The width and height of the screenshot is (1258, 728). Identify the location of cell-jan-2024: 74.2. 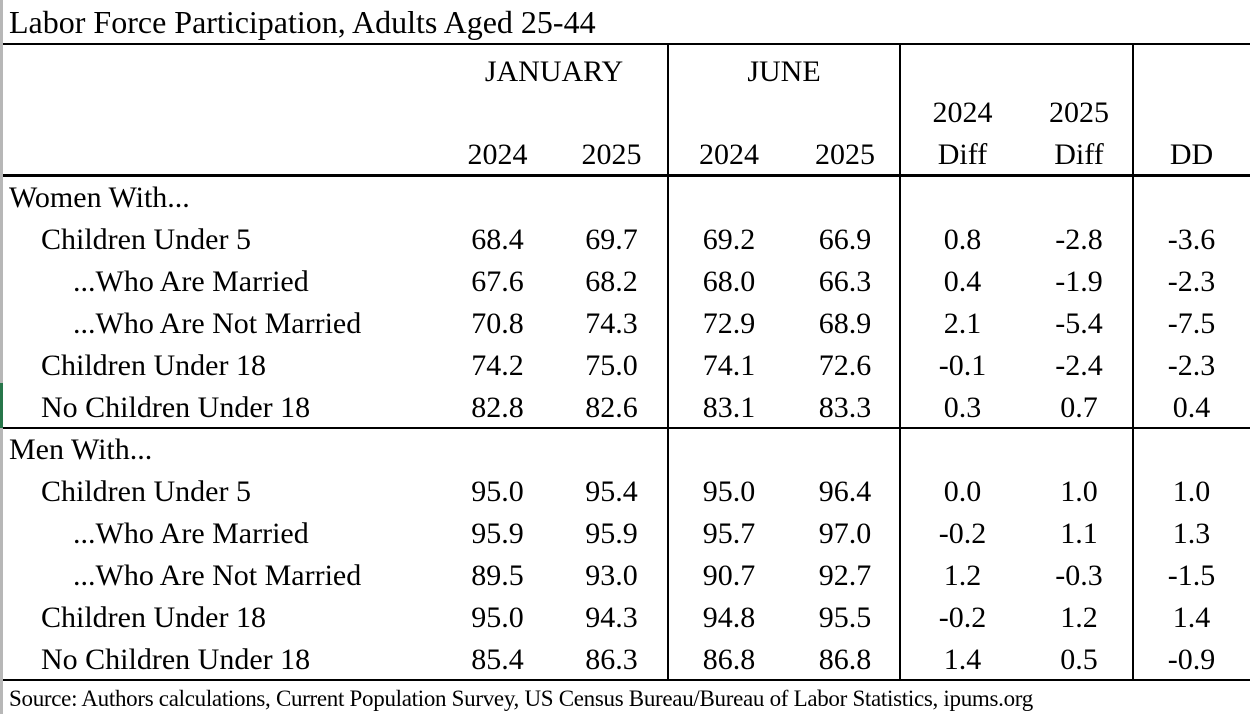
(497, 365).